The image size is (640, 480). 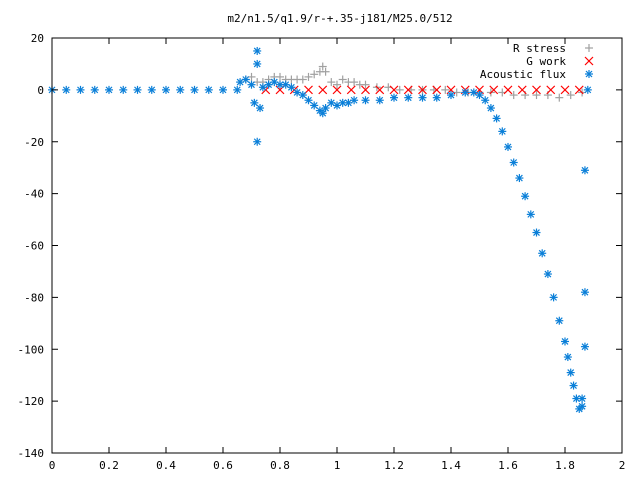 I want to click on x-tick-label: 1.8, so click(x=565, y=465).